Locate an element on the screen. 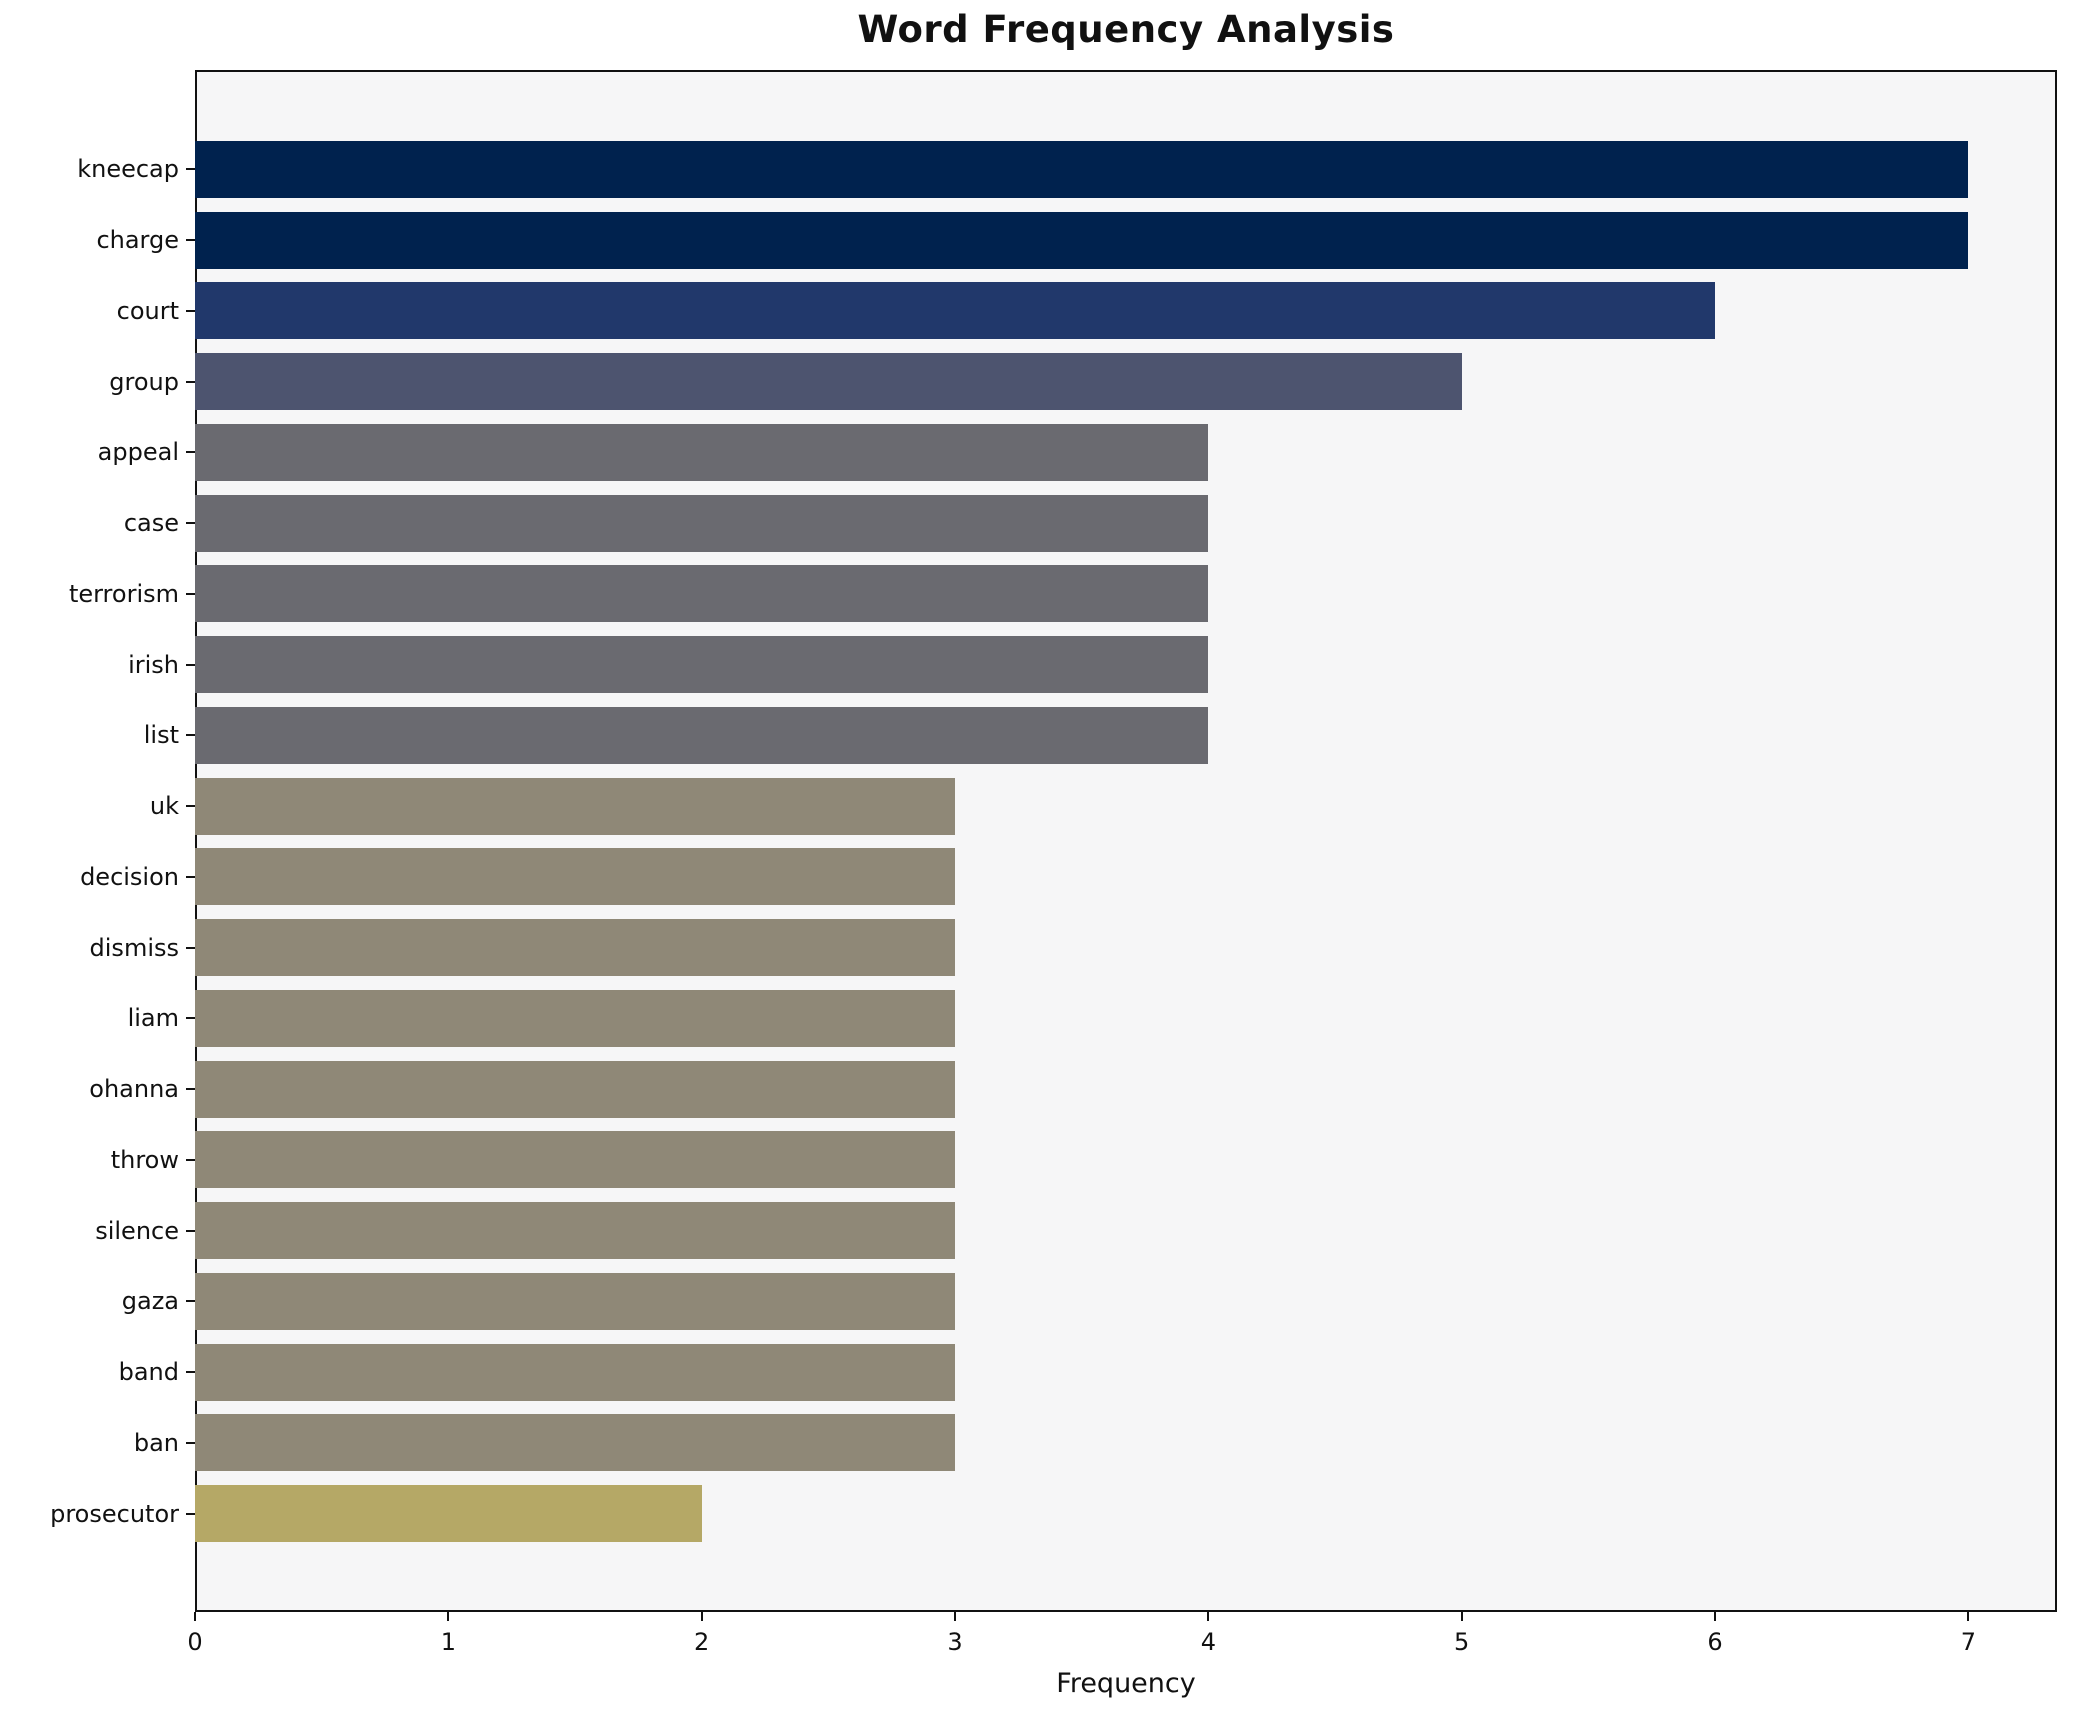 This screenshot has height=1722, width=2076. y-tick-label: case is located at coordinates (151, 523).